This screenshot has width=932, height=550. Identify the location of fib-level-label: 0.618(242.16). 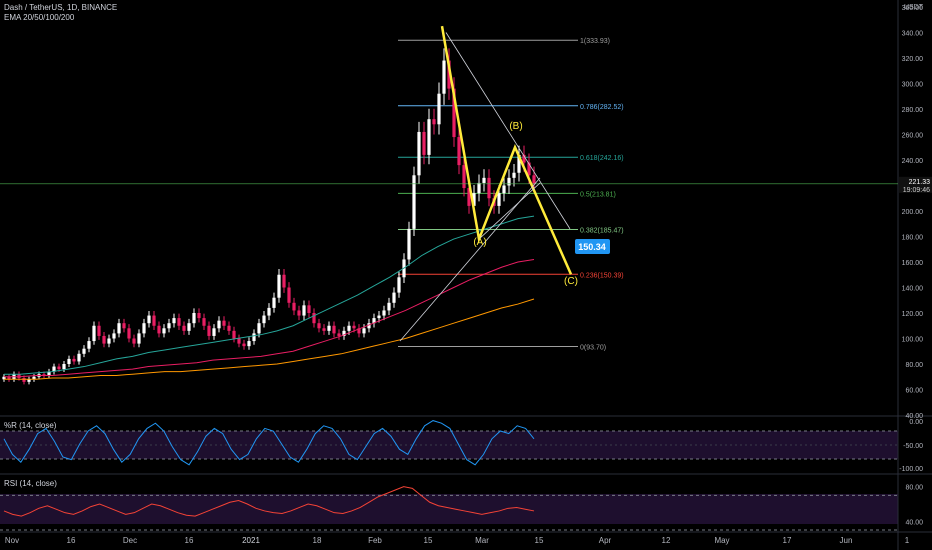
(602, 158).